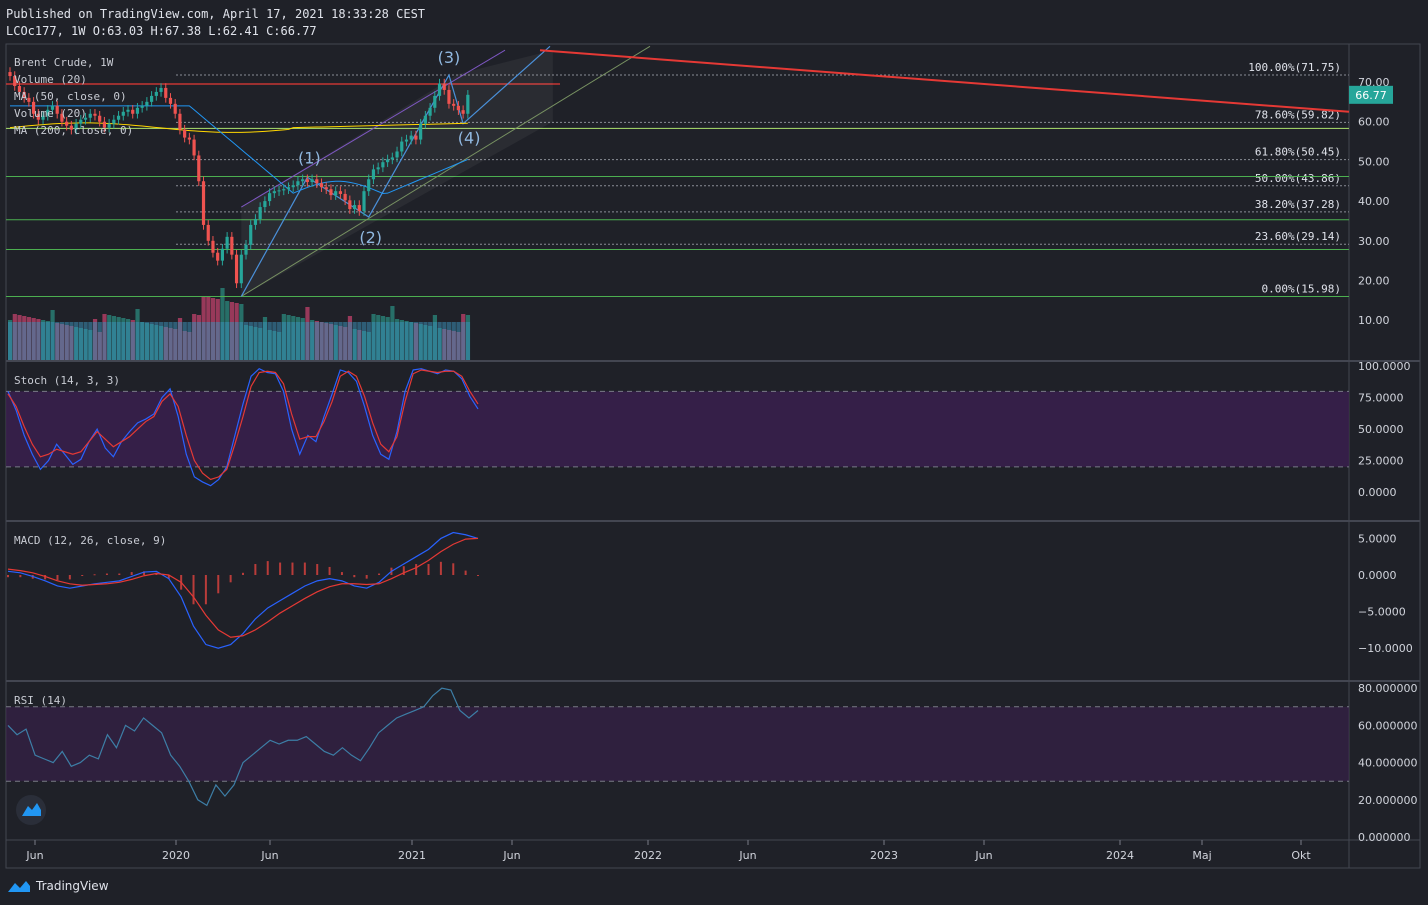  What do you see at coordinates (1374, 161) in the screenshot?
I see `price-axis-label: 50.00` at bounding box center [1374, 161].